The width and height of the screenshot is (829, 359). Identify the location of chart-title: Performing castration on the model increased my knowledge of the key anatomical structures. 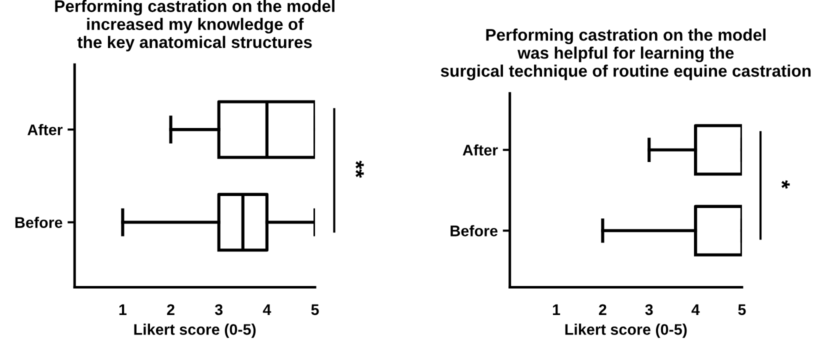
(194, 26).